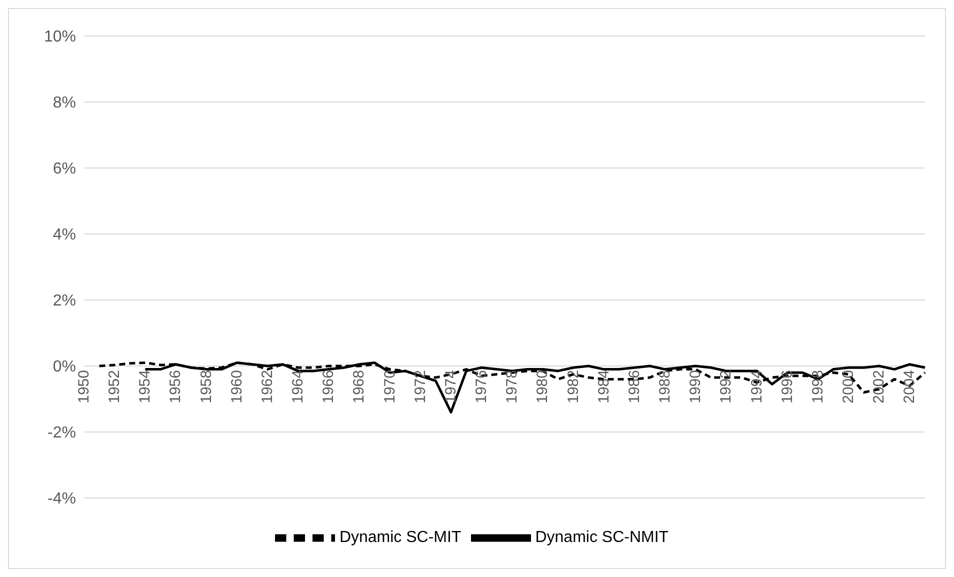 This screenshot has width=954, height=577. Describe the element at coordinates (634, 387) in the screenshot. I see `x-tick-label: 1986` at that location.